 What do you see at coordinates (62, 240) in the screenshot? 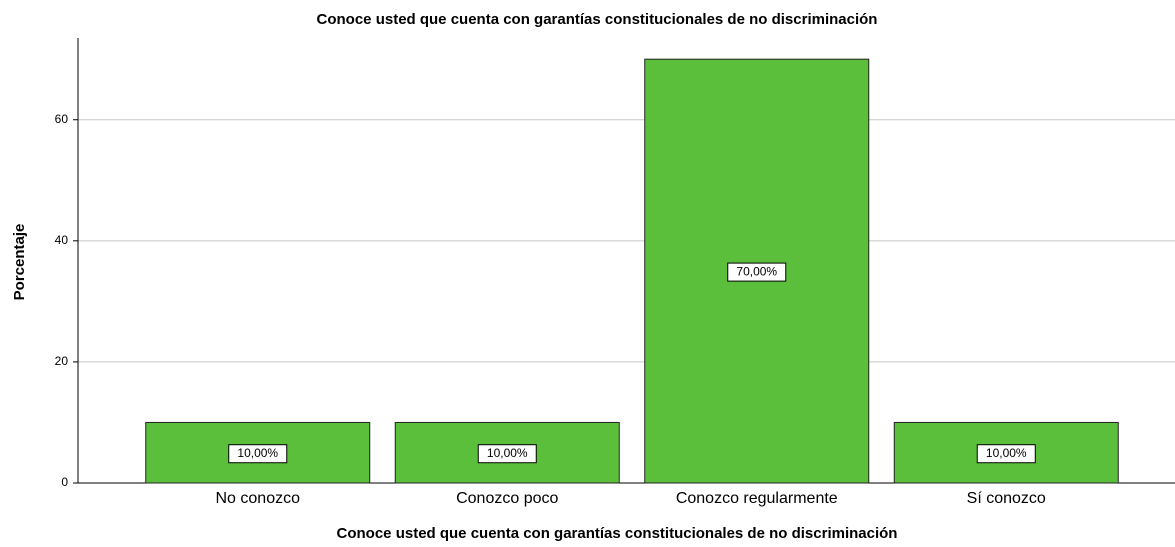
I see `y-tick-label: 40` at bounding box center [62, 240].